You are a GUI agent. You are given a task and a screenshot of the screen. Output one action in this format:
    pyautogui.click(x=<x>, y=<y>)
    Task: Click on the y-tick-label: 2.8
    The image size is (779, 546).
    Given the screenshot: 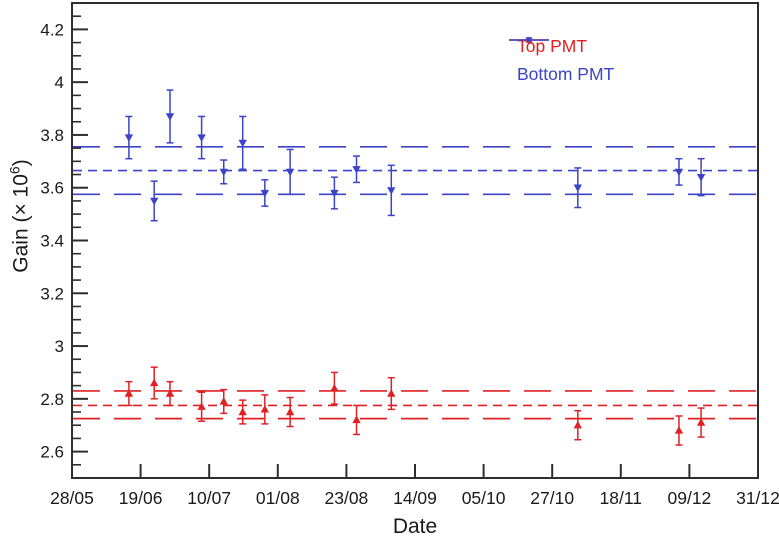 What is the action you would take?
    pyautogui.click(x=52, y=399)
    